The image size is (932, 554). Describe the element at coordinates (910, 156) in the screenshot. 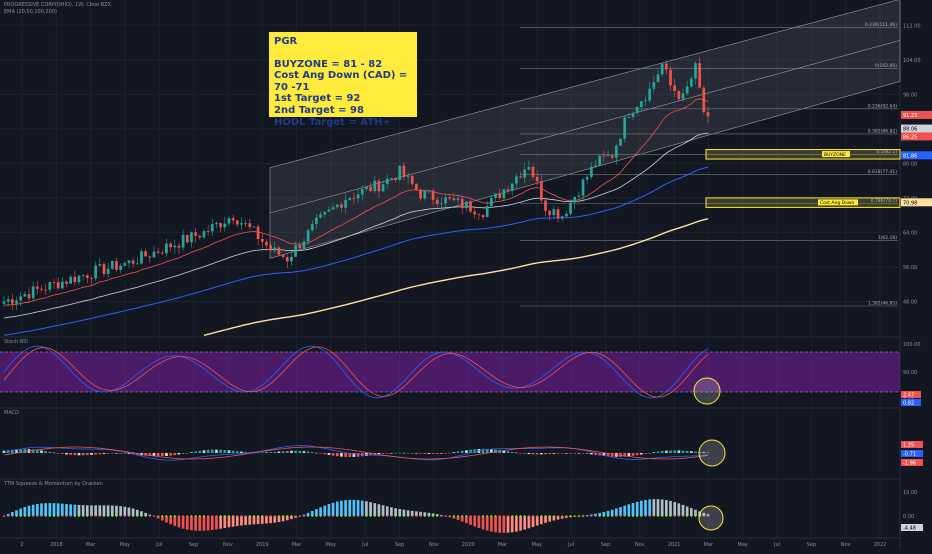

I see `price-badge-label: 81.86` at that location.